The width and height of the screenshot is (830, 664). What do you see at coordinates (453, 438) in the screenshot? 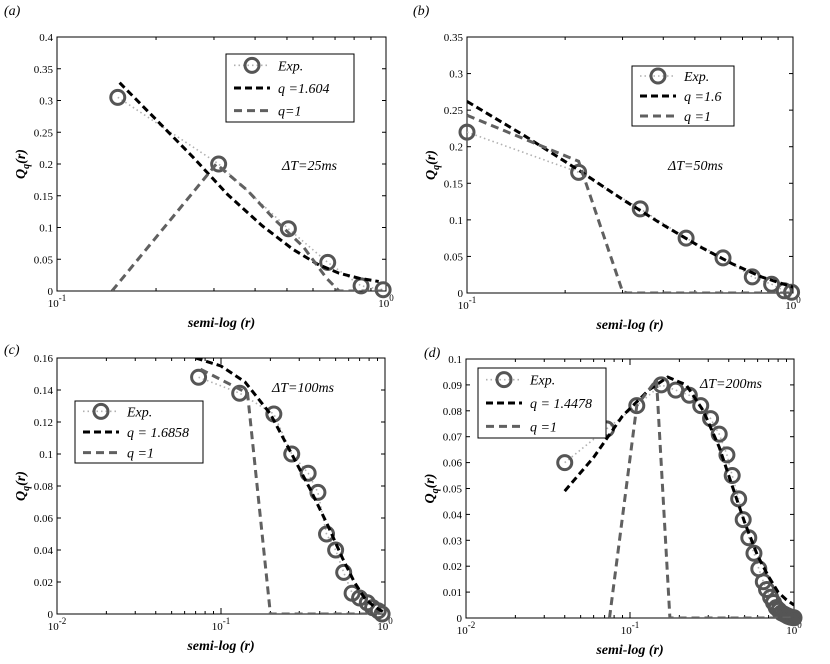
I see `y-tick-label: 0.07` at bounding box center [453, 438].